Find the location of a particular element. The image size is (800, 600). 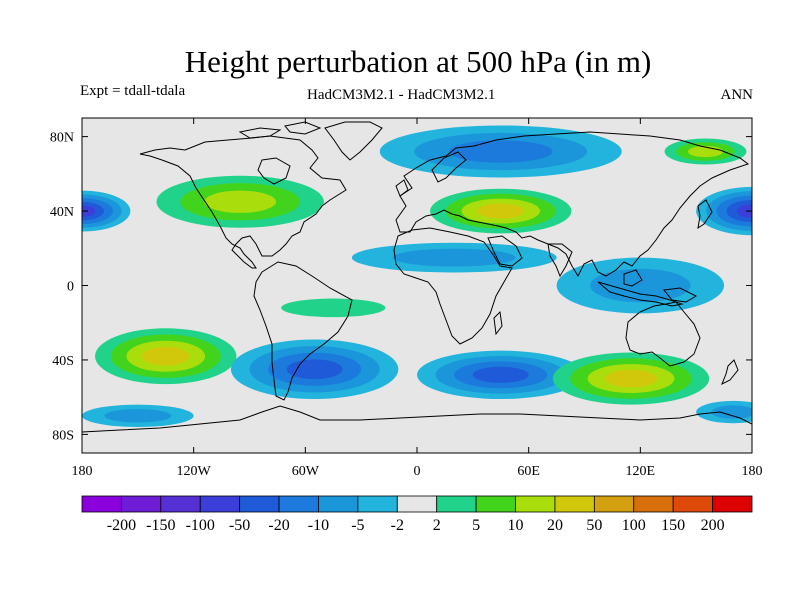

chart-title: Height perturbation at 500 hPa (in m) is located at coordinates (418, 61).